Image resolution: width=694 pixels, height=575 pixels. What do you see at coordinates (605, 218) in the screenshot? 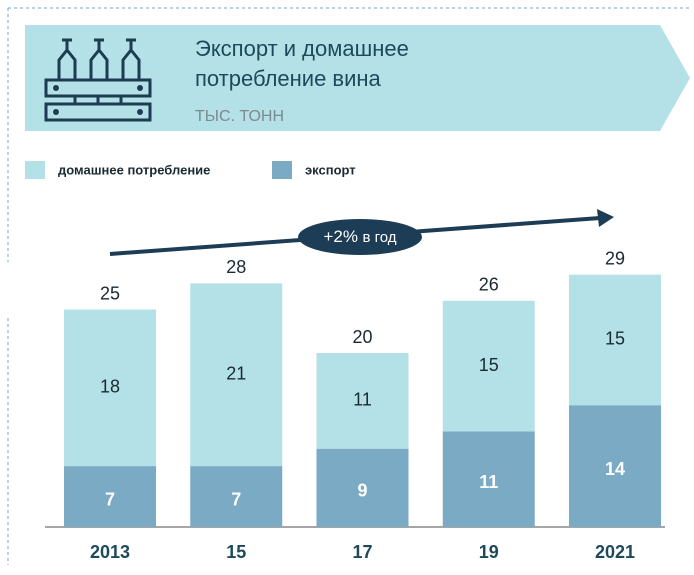
I see `trend-arrowhead` at bounding box center [605, 218].